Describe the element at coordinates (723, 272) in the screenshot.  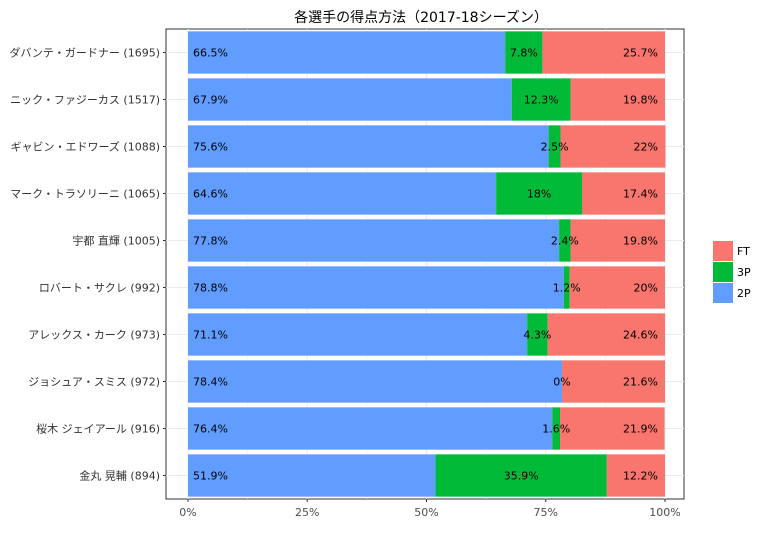
I see `legend-key-3p` at that location.